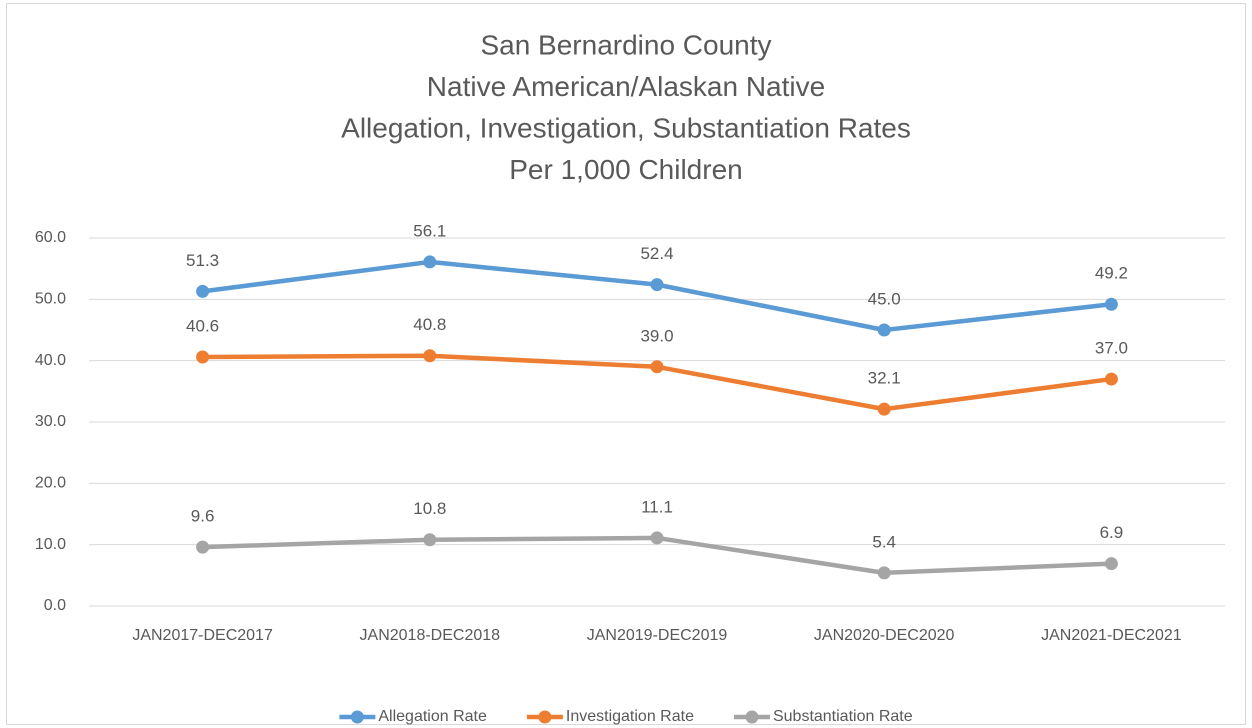 The width and height of the screenshot is (1252, 728). I want to click on data-label: 37.0, so click(1111, 348).